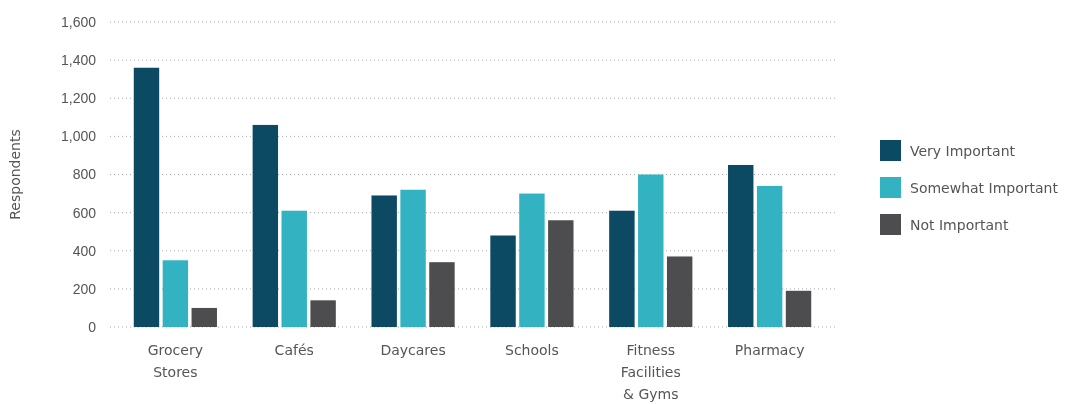 The image size is (1073, 404). Describe the element at coordinates (769, 350) in the screenshot. I see `x-tick-label: Pharmacy` at that location.